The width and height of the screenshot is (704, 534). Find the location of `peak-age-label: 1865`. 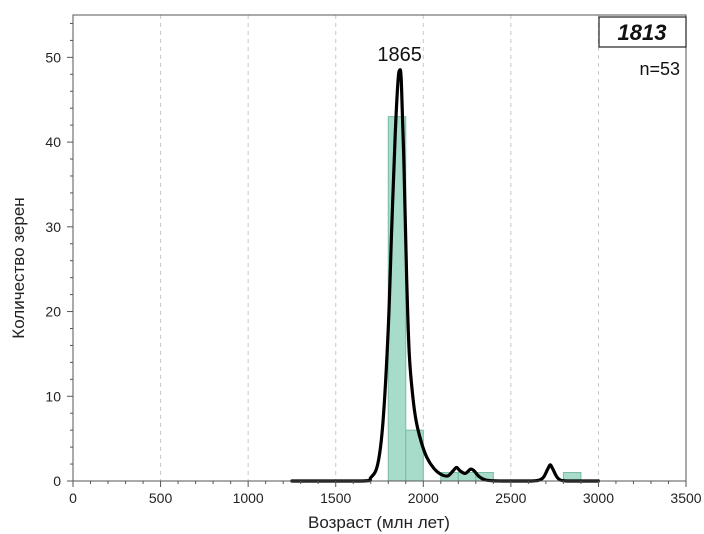

peak-age-label: 1865 is located at coordinates (399, 55).